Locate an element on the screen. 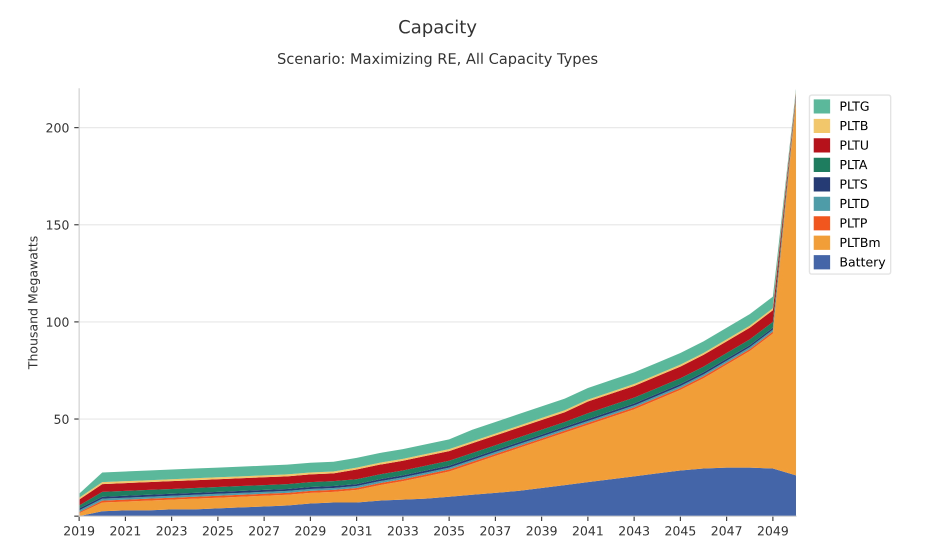 The width and height of the screenshot is (931, 555). legend-label: PLTU is located at coordinates (854, 145).